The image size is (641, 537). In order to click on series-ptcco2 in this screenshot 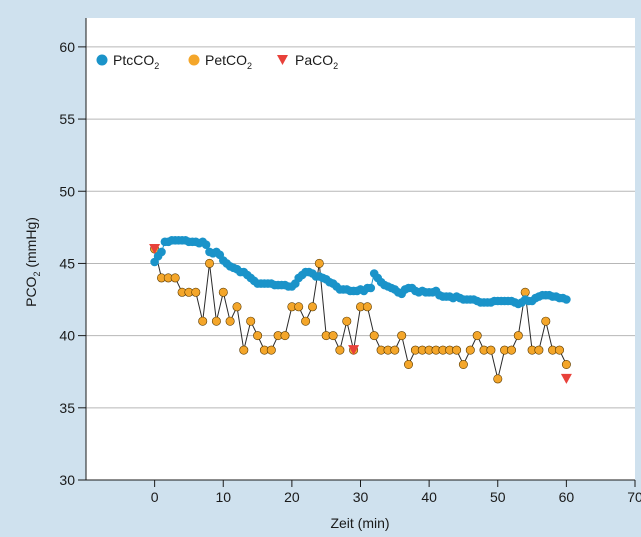, I will do `click(360, 272)`.